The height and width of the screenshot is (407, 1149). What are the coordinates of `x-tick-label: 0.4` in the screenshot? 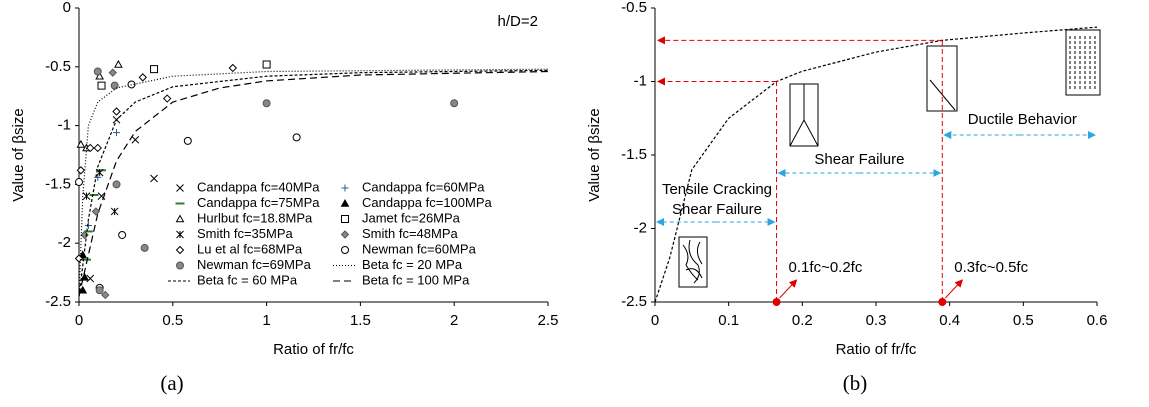 It's located at (949, 320).